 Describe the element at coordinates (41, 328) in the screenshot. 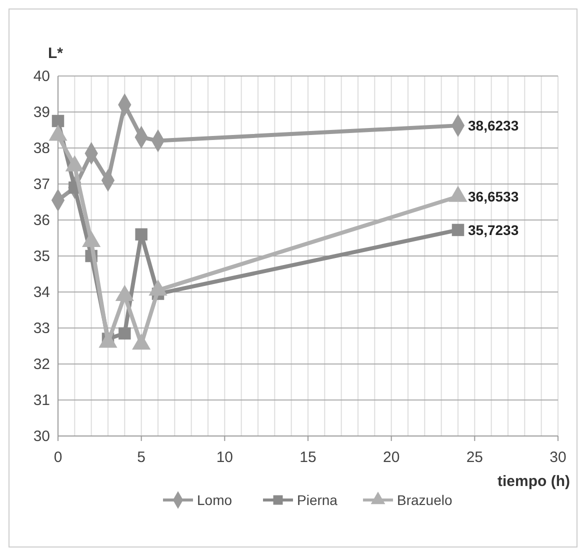

I see `y-tick-label: 33` at that location.